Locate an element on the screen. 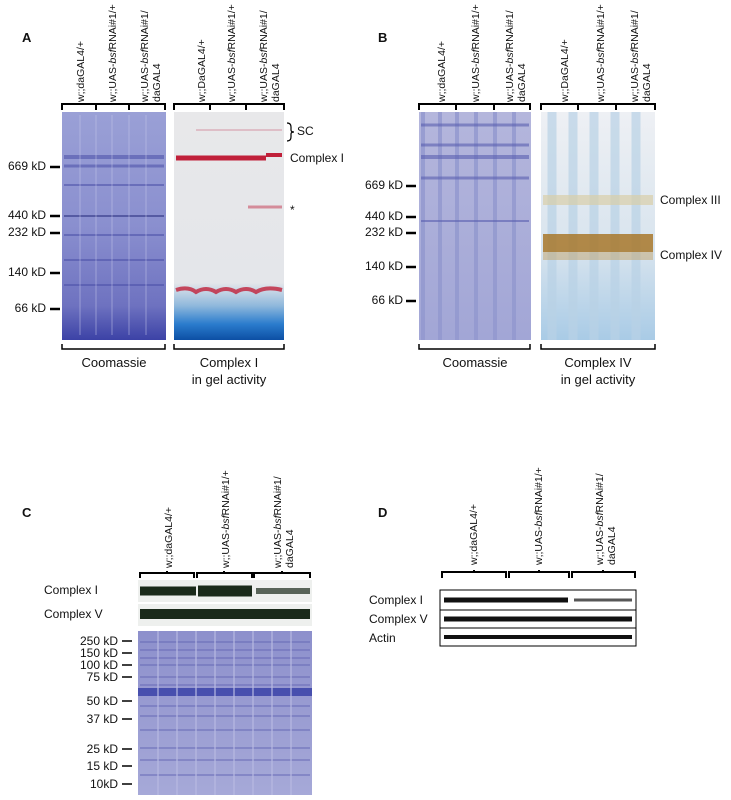  panel-b-mw-66: 66 kD is located at coordinates (387, 300).